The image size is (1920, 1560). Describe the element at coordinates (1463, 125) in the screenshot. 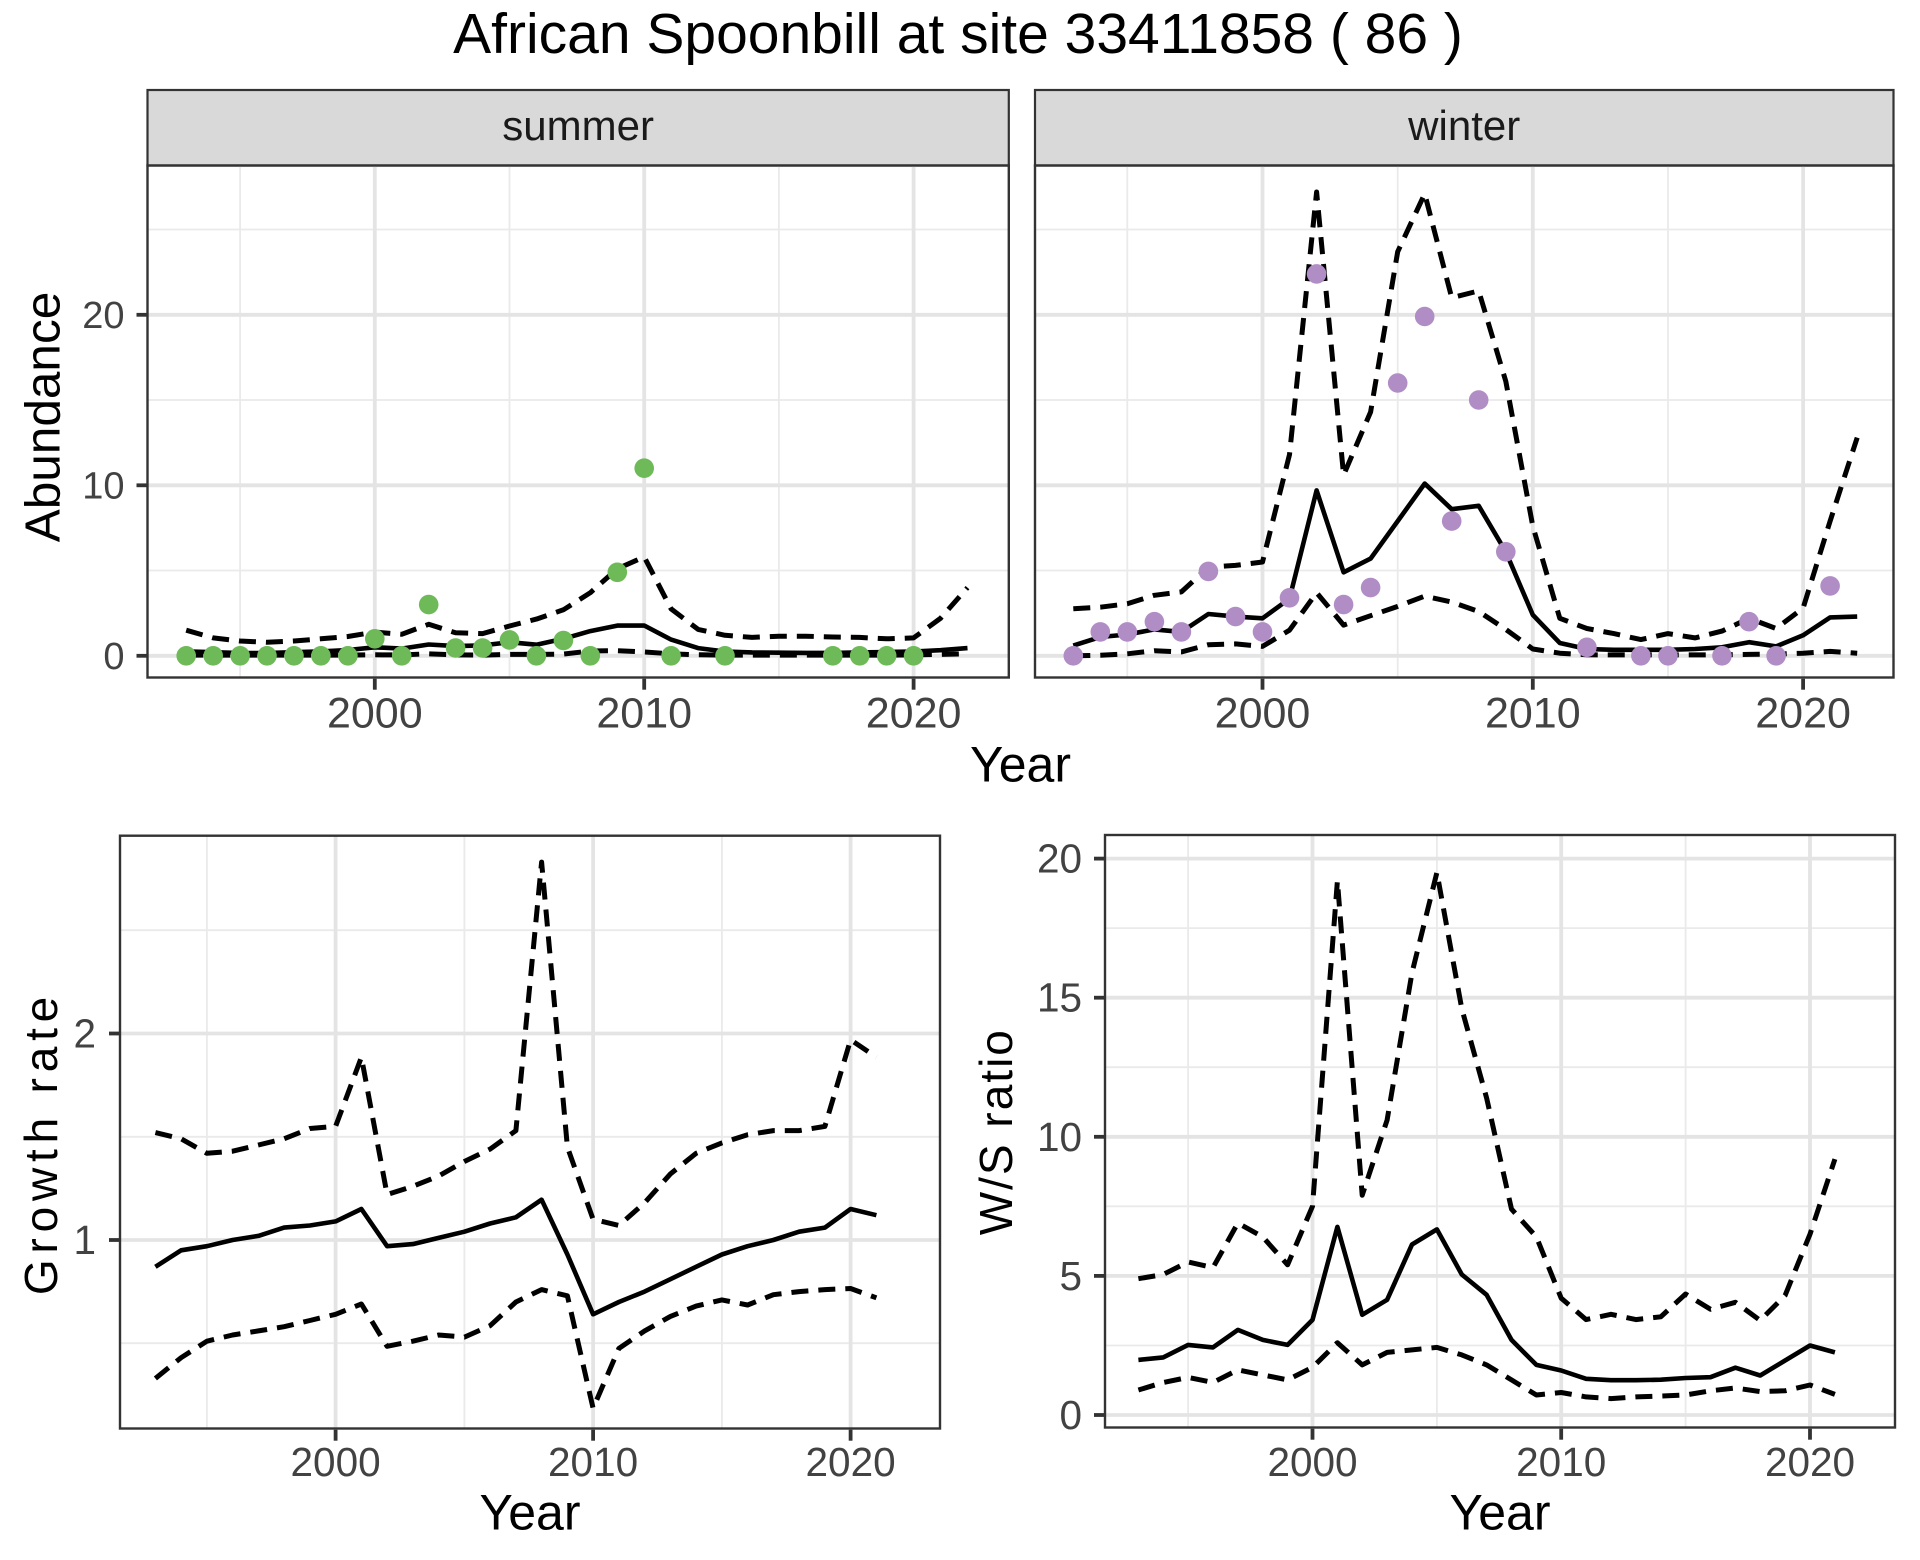

I see `svg-text: winter` at that location.